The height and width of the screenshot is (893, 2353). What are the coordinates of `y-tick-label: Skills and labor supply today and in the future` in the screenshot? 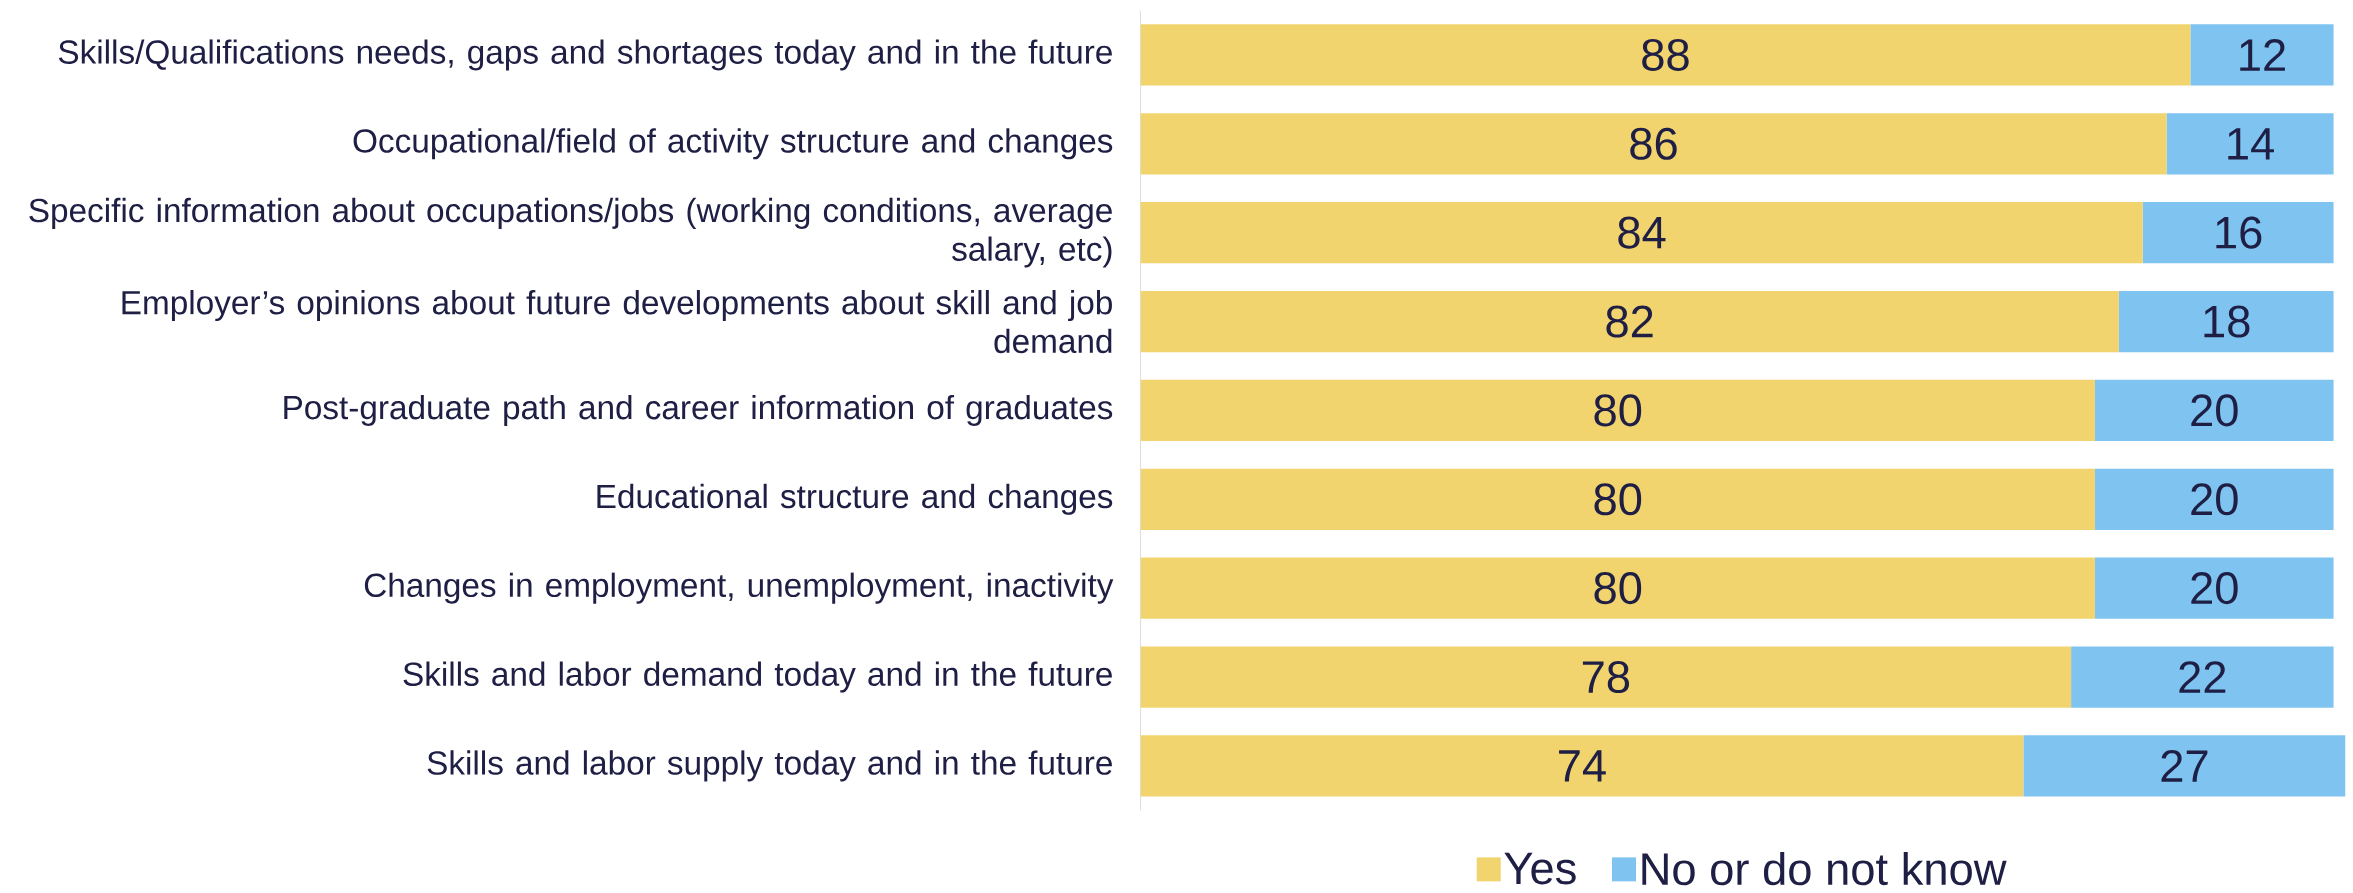 It's located at (769, 766).